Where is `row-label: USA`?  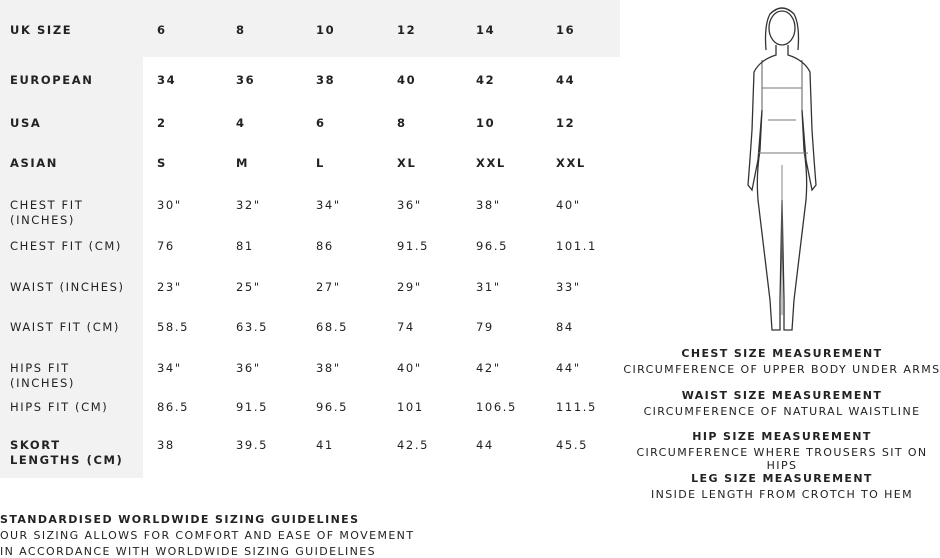 row-label: USA is located at coordinates (26, 123).